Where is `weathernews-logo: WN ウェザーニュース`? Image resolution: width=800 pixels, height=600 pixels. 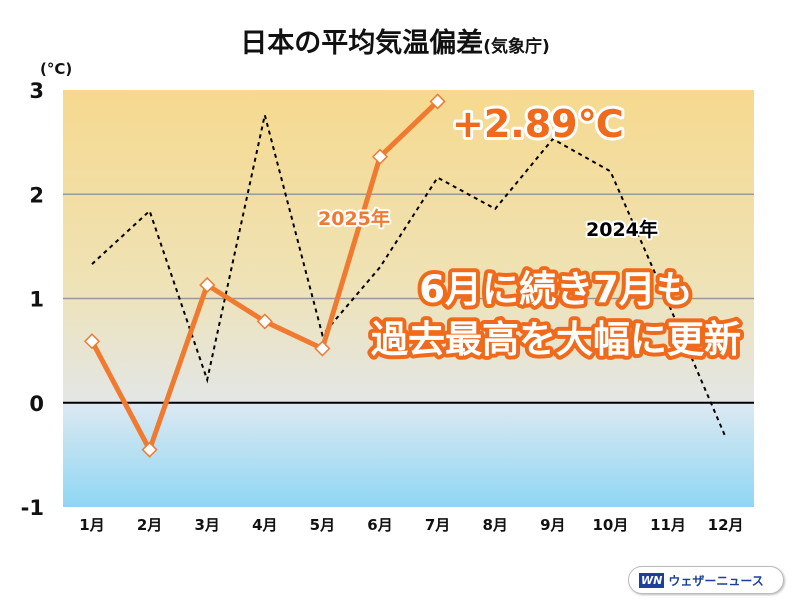 weathernews-logo: WN ウェザーニュース is located at coordinates (706, 580).